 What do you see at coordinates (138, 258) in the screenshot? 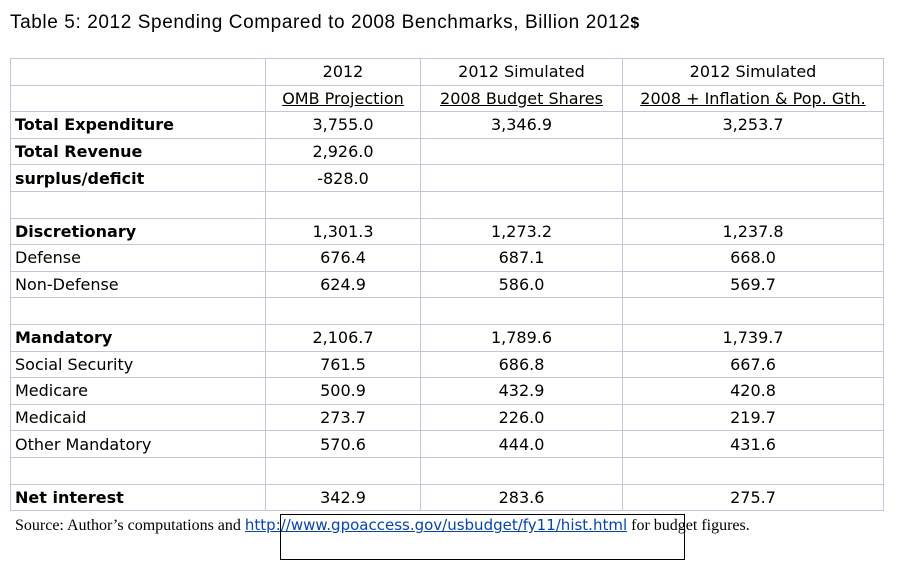
I see `row-label: Defense` at bounding box center [138, 258].